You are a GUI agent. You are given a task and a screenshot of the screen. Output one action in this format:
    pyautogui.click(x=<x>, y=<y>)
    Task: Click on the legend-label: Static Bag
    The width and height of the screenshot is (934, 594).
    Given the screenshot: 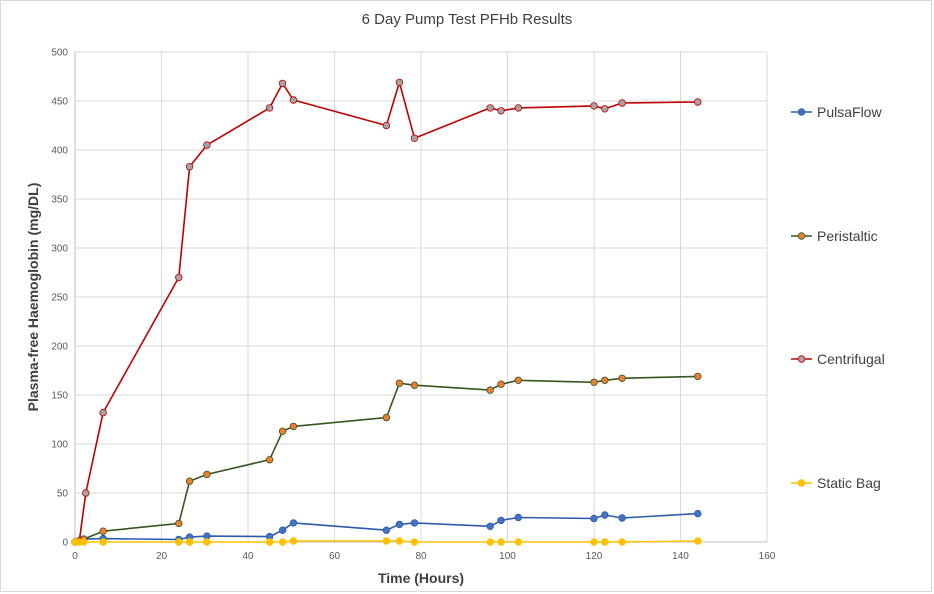 What is the action you would take?
    pyautogui.click(x=849, y=483)
    